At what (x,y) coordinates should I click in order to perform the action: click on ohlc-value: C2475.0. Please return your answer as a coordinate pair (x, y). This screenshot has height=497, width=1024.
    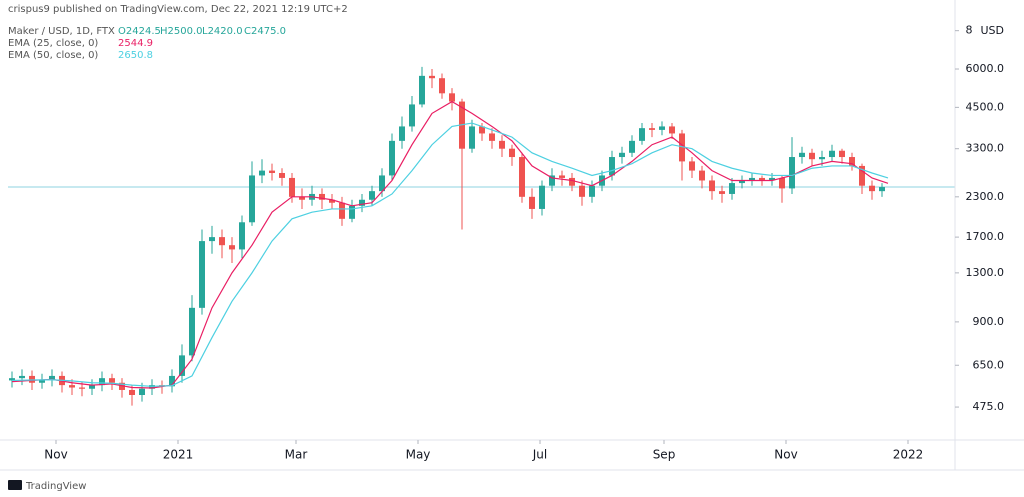
    Looking at the image, I should click on (265, 31).